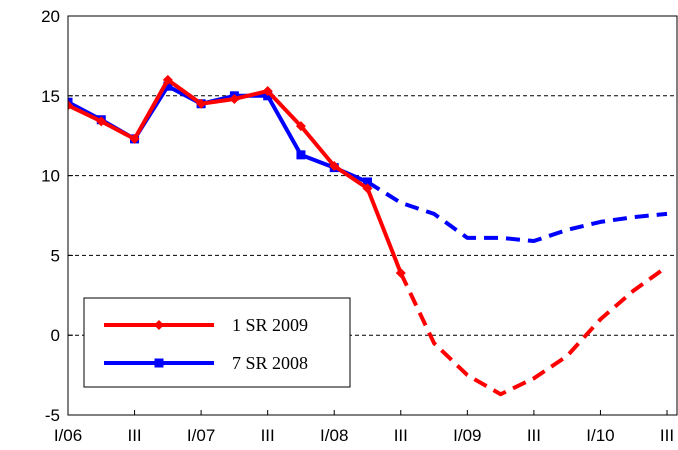 This screenshot has width=678, height=450. What do you see at coordinates (334, 435) in the screenshot?
I see `x-tick-label: I/08` at bounding box center [334, 435].